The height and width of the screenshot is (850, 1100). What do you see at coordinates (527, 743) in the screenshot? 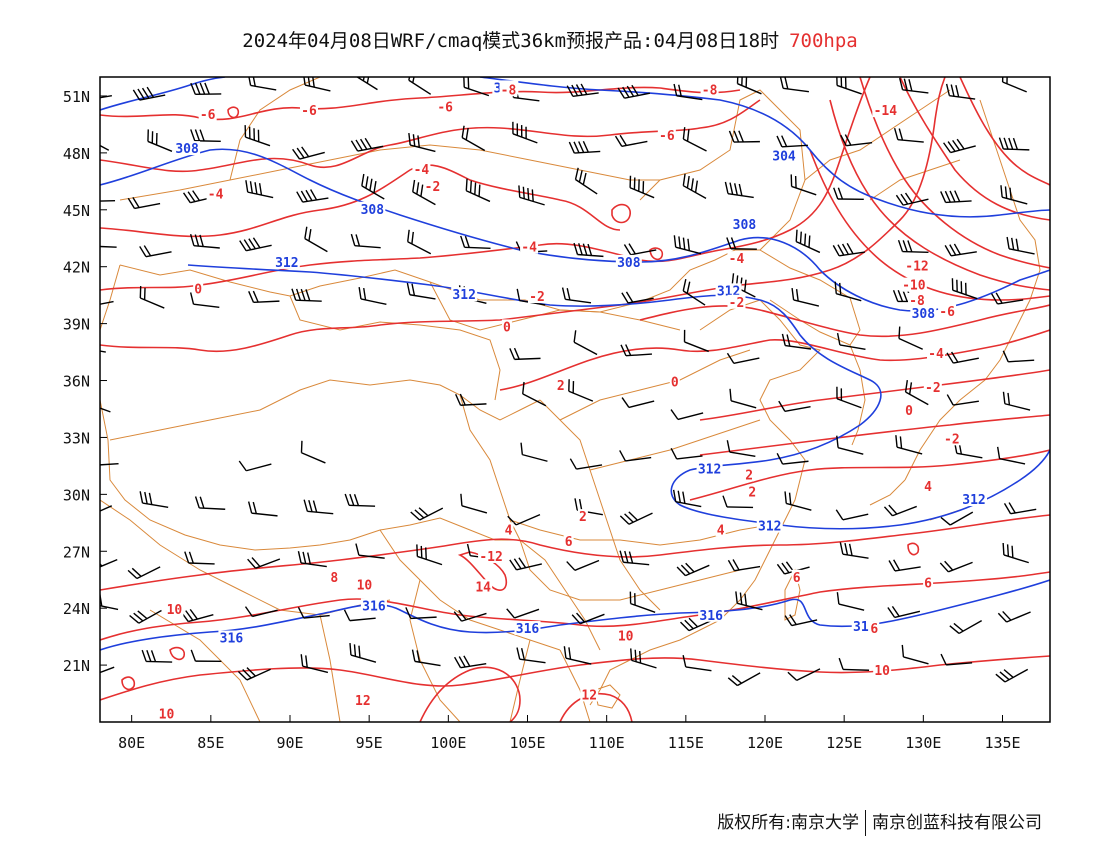
I see `lon-label: 105E` at bounding box center [527, 743].